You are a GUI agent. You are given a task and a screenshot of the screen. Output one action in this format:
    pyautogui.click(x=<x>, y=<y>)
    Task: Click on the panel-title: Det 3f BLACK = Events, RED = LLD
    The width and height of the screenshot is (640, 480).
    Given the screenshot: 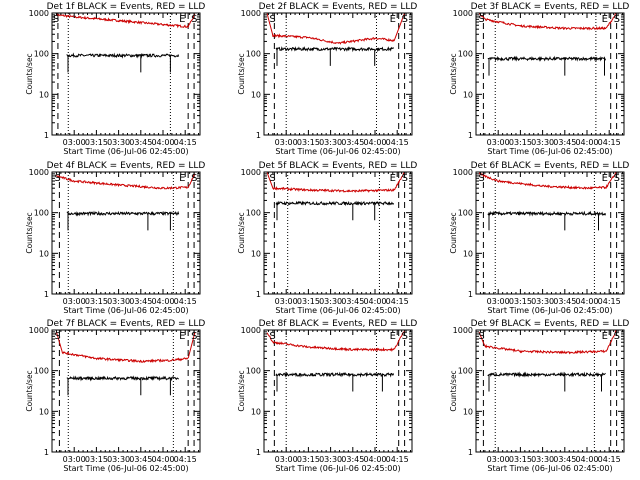 What is the action you would take?
    pyautogui.click(x=550, y=7)
    